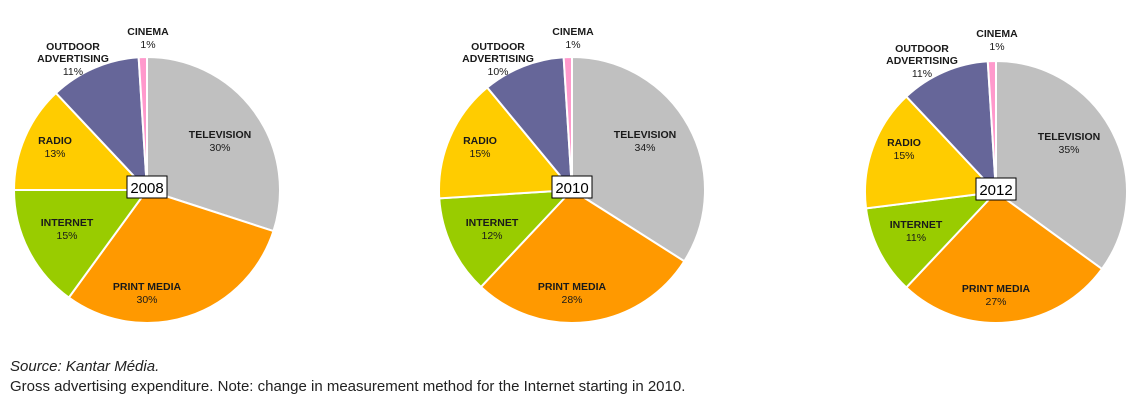 This screenshot has width=1133, height=412. Describe the element at coordinates (54, 154) in the screenshot. I see `slice-value: 13%` at that location.